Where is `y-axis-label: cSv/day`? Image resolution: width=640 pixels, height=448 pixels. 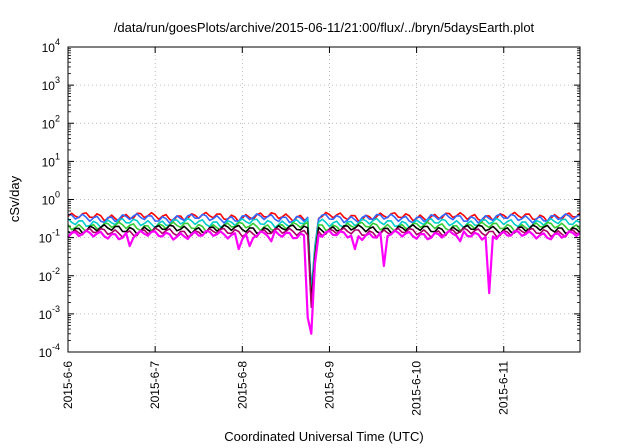
y-axis-label: cSv/day is located at coordinates (14, 198).